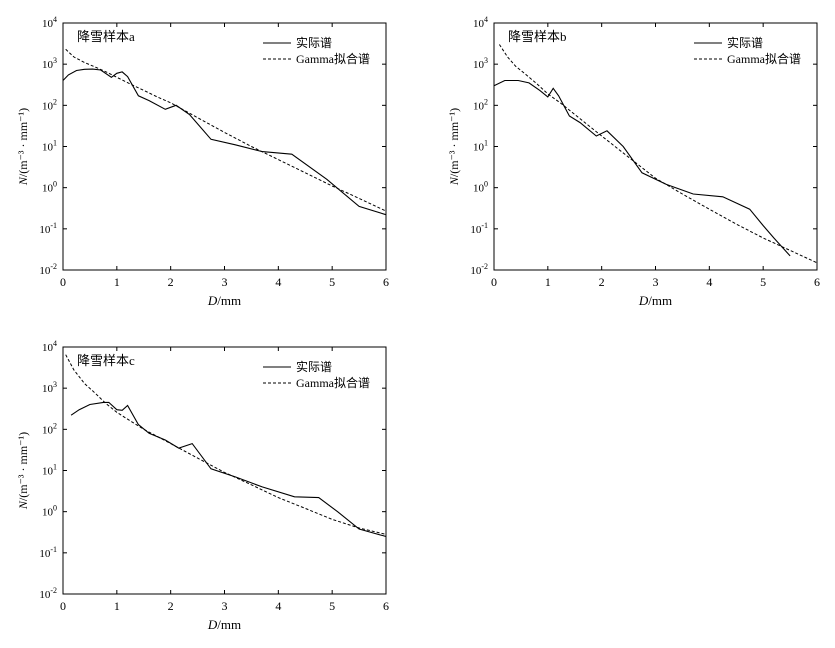 The image size is (835, 648). What do you see at coordinates (106, 36) in the screenshot?
I see `panel-title: 降雪样本a` at bounding box center [106, 36].